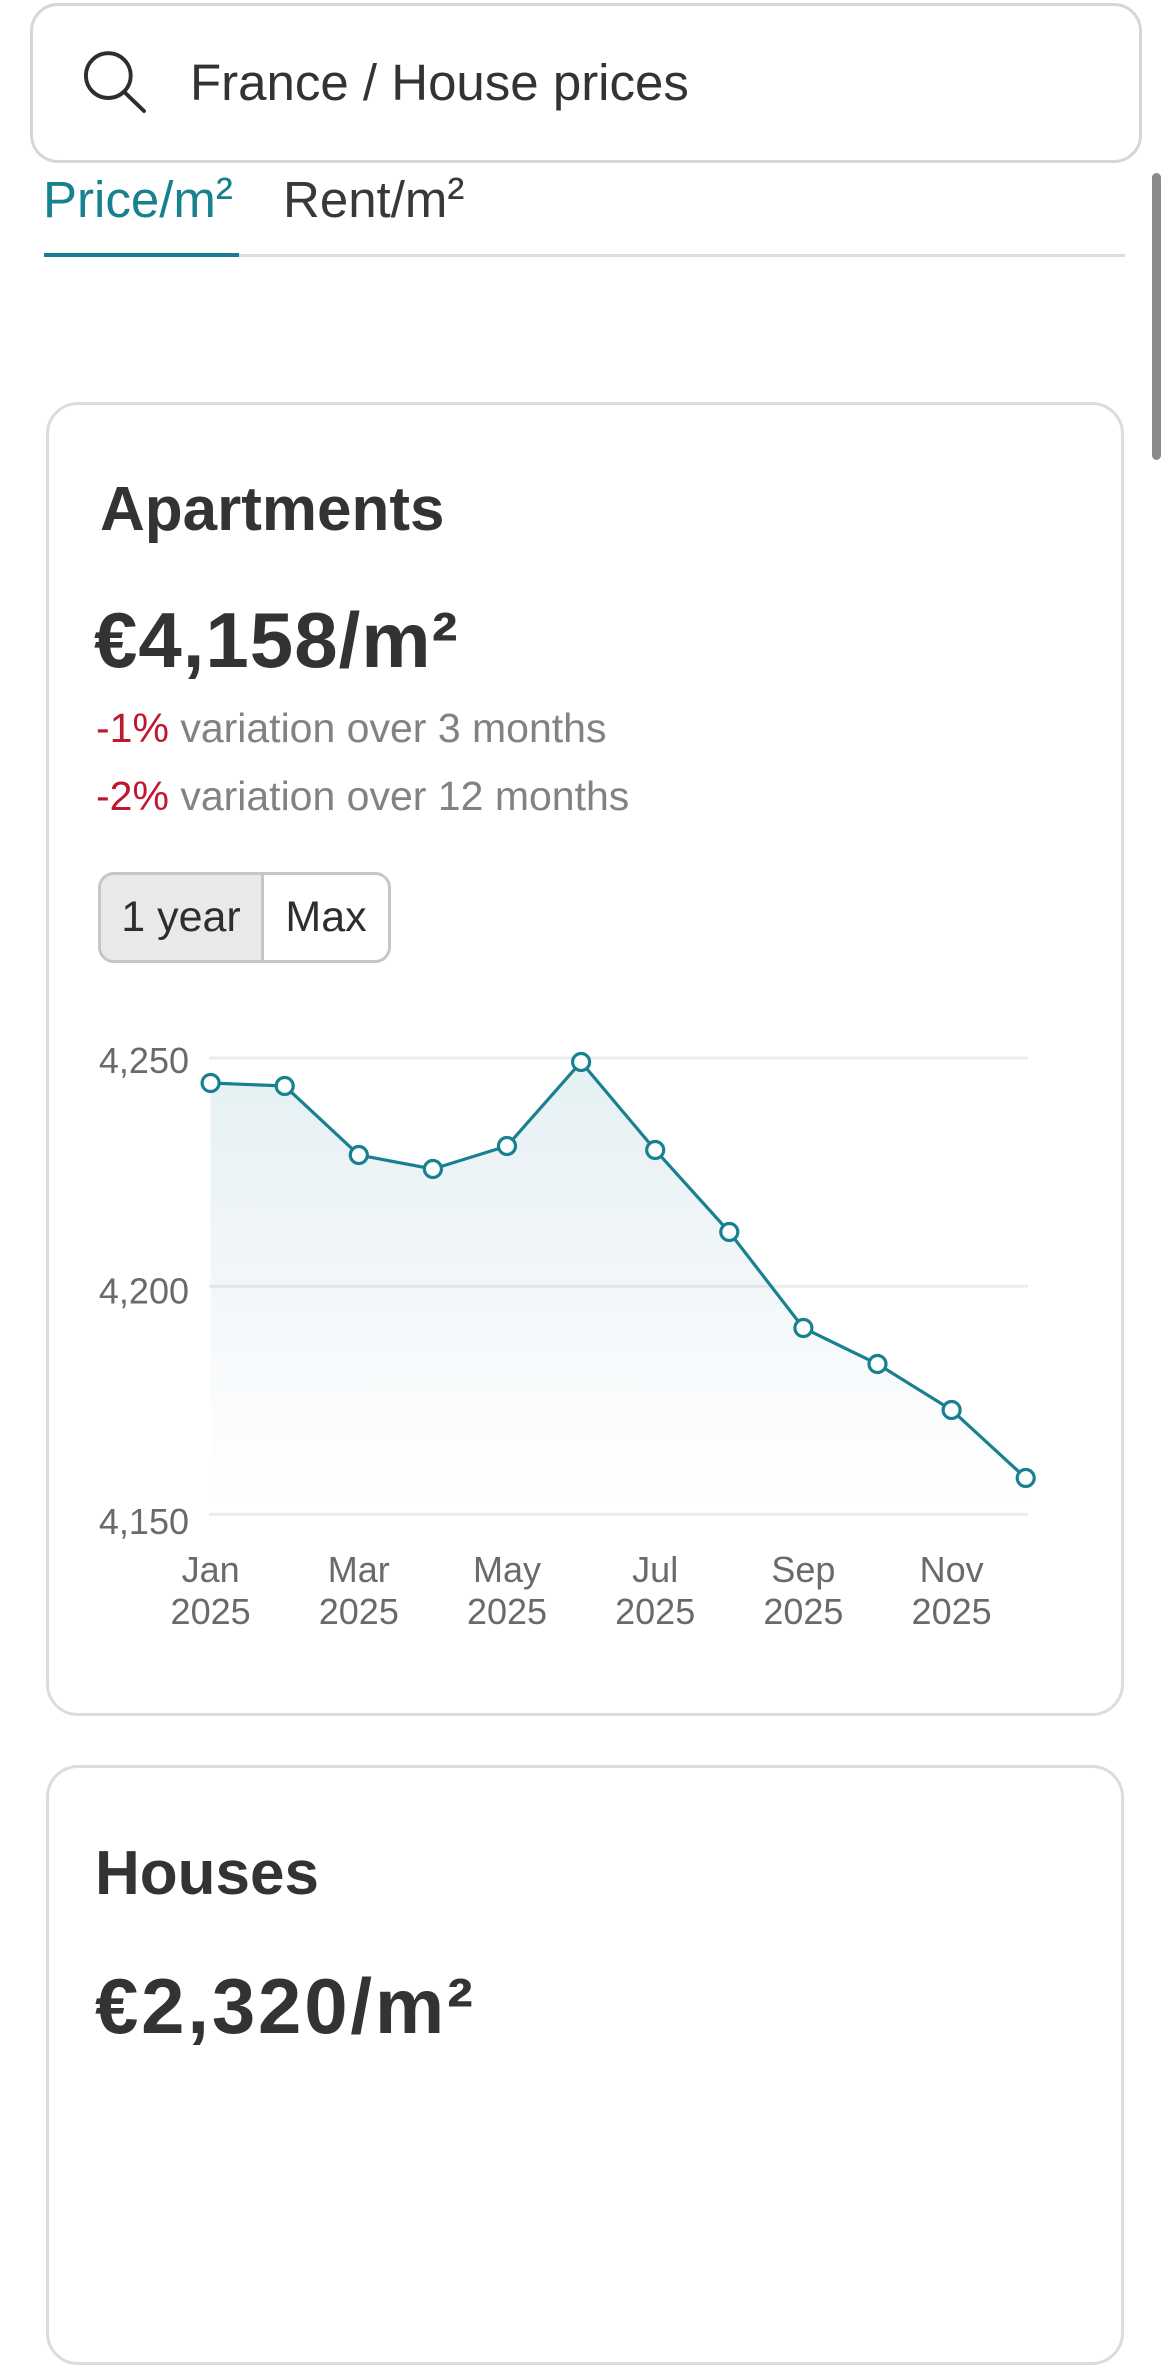 The height and width of the screenshot is (2365, 1170). Describe the element at coordinates (803, 1569) in the screenshot. I see `svg-text: Sep` at that location.